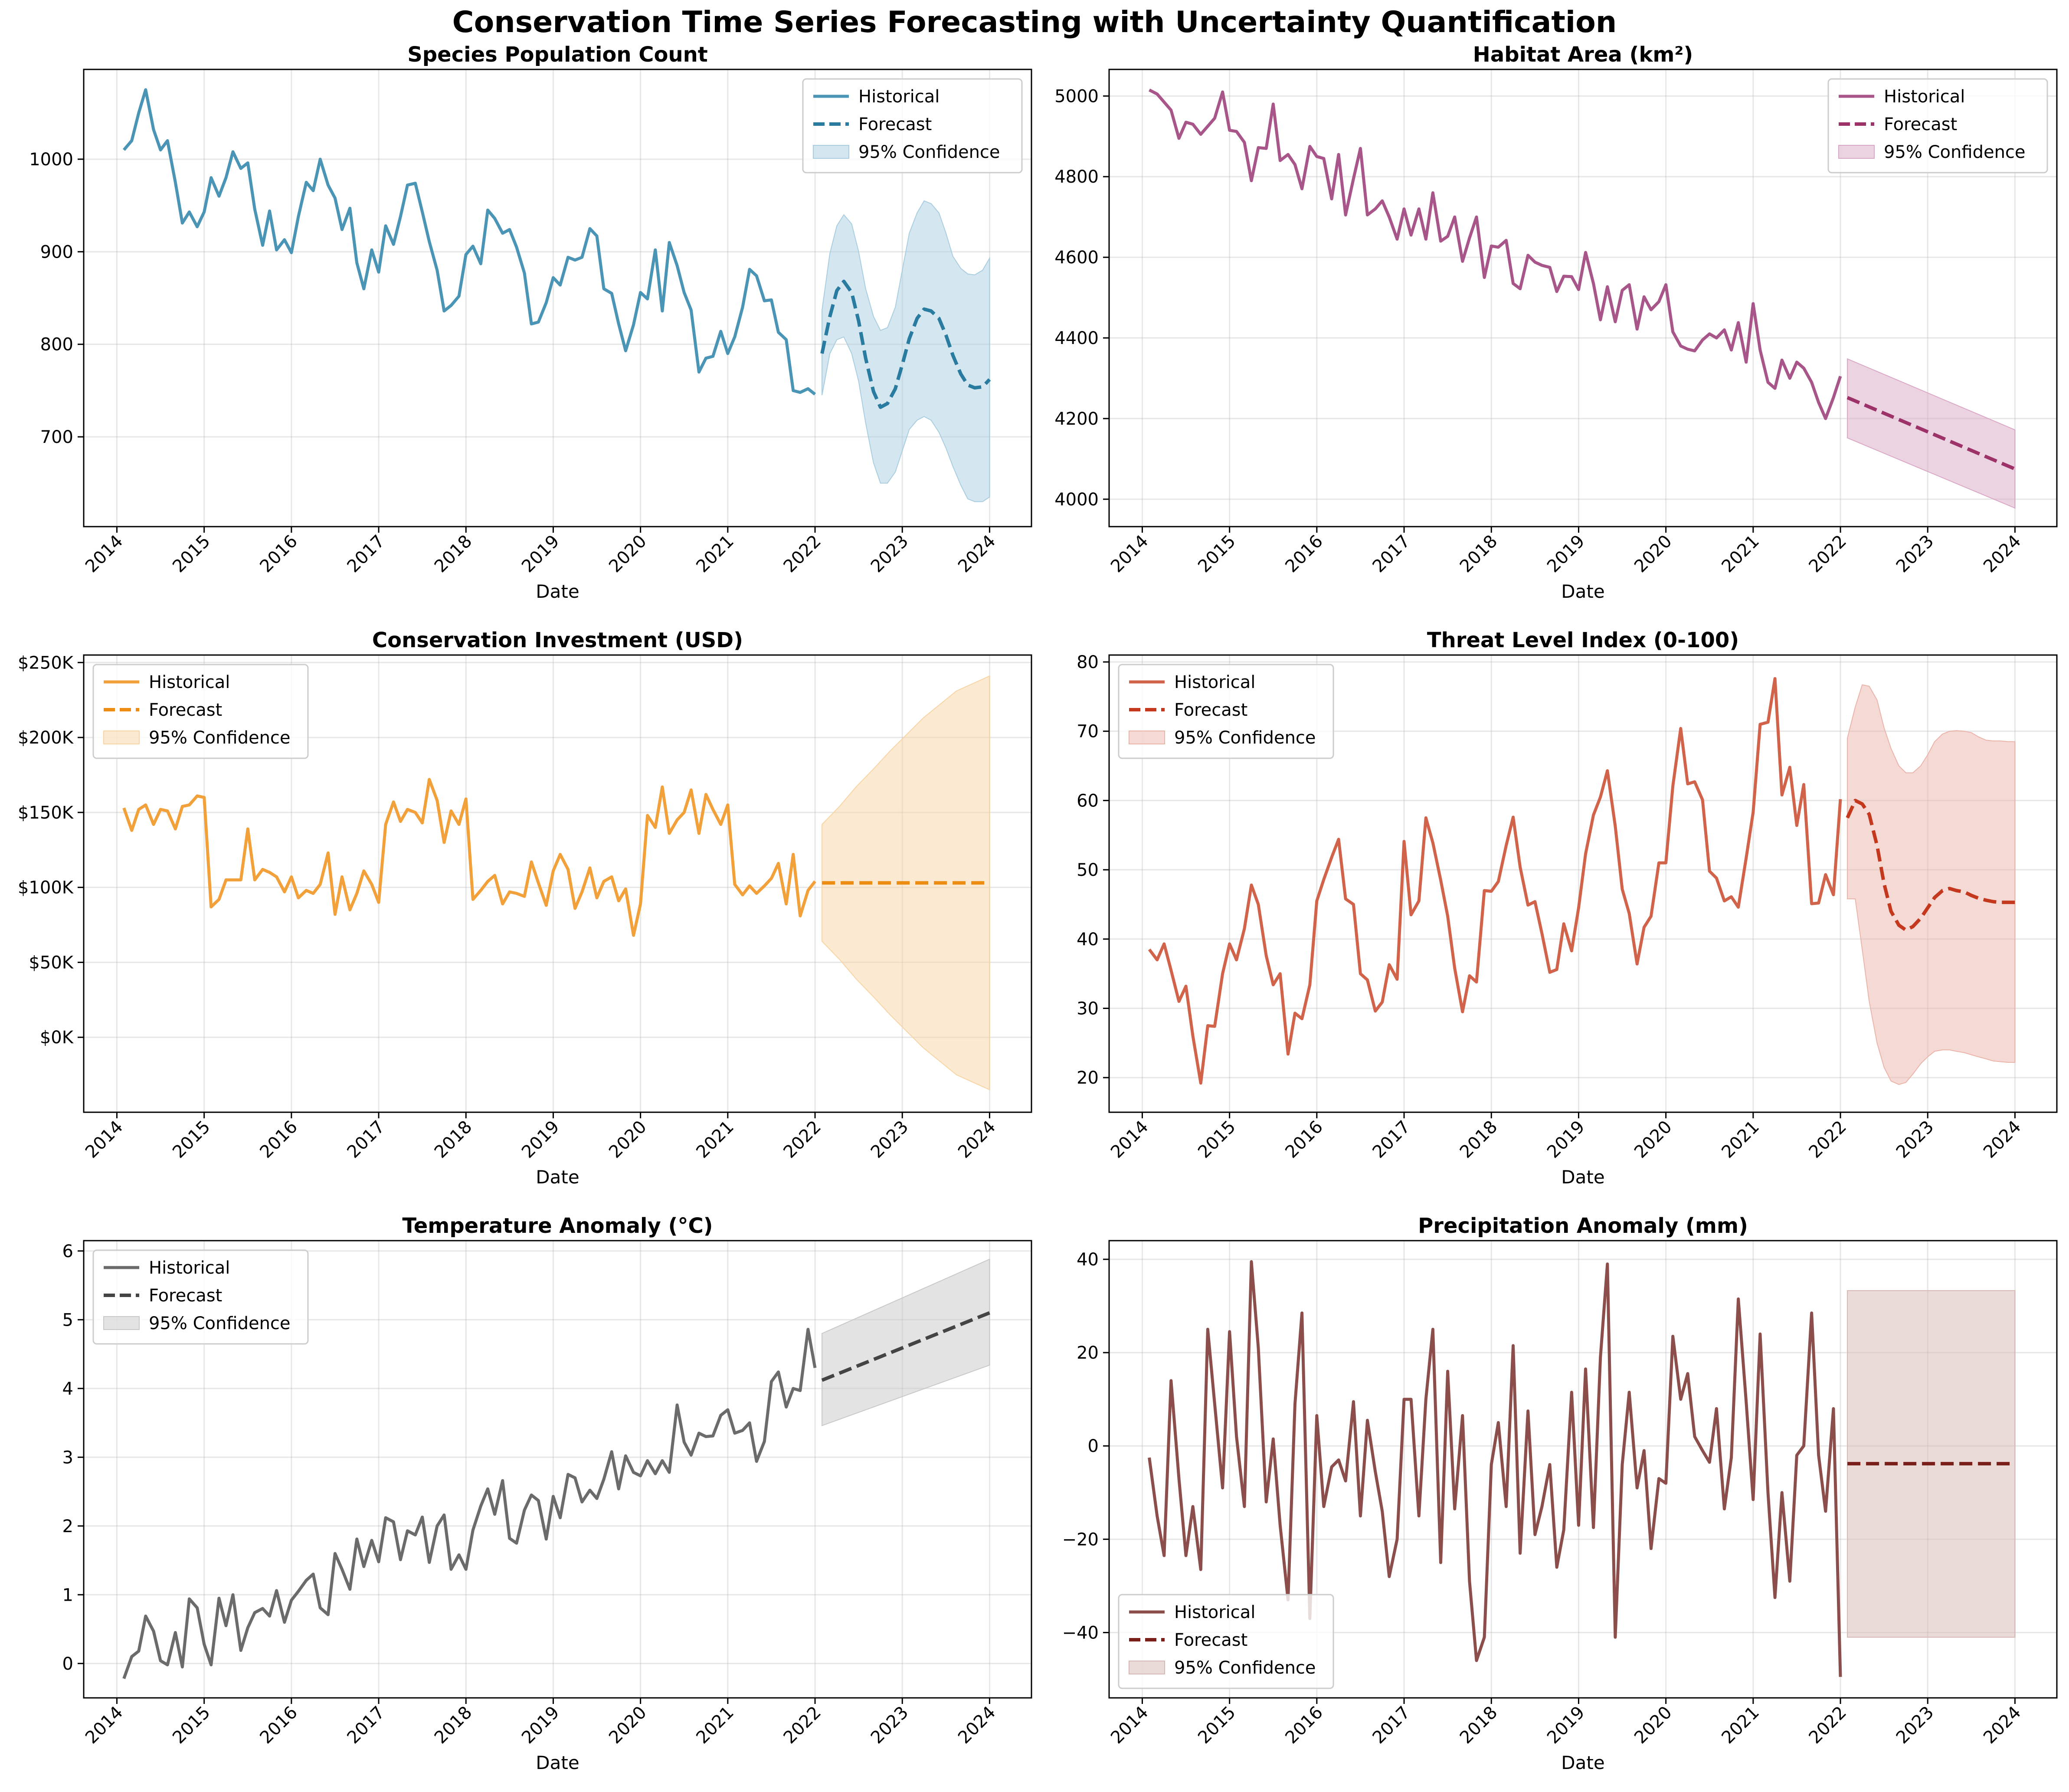  Describe the element at coordinates (1077, 338) in the screenshot. I see `y-tick-label: 4400` at that location.